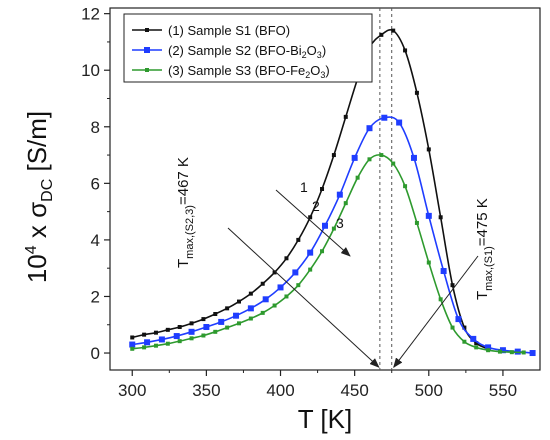  What do you see at coordinates (249, 71) in the screenshot?
I see `legend-label: (3) Sample S3 (BFO-Fe2O3)` at bounding box center [249, 71].